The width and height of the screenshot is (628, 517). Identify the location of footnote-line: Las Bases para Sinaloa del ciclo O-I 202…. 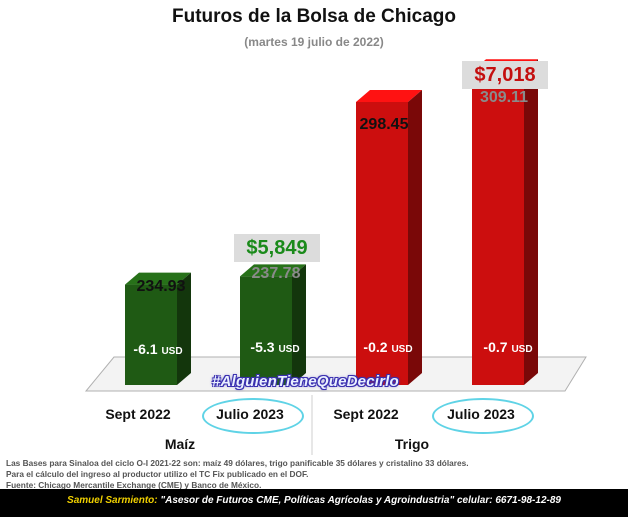
(237, 463).